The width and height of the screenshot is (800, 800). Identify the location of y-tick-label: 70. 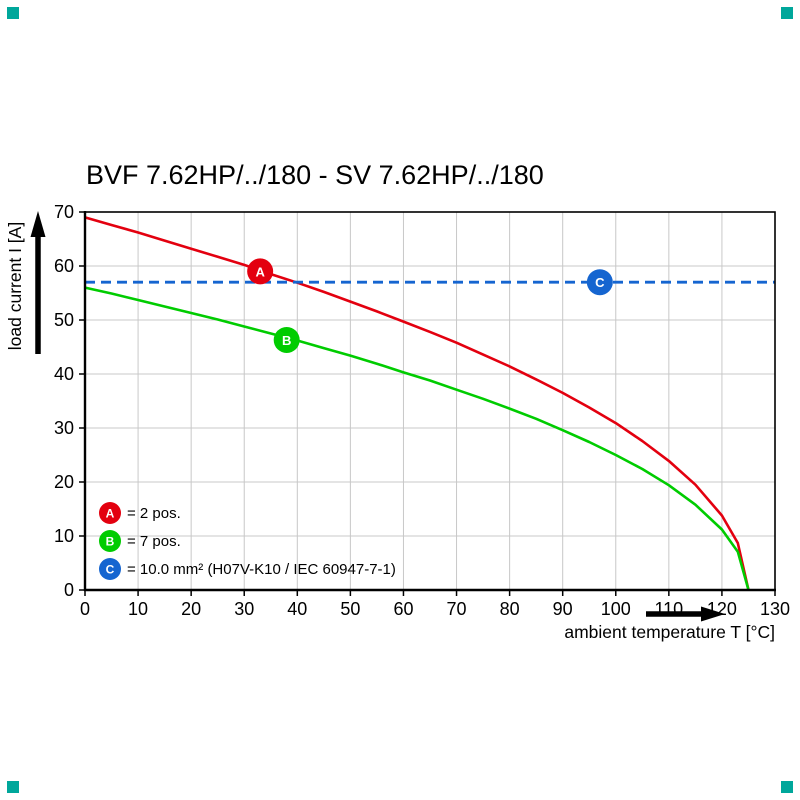
(64, 212).